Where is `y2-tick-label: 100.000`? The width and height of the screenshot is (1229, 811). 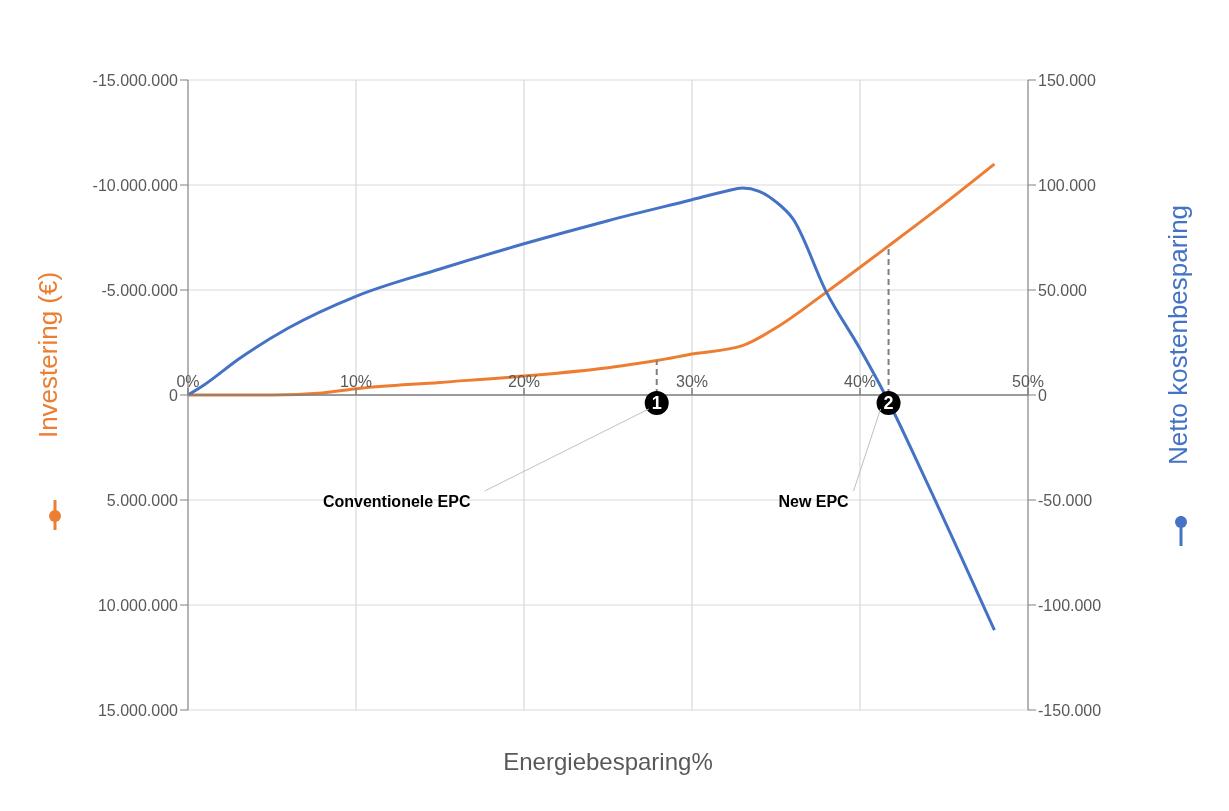 y2-tick-label: 100.000 is located at coordinates (1067, 185).